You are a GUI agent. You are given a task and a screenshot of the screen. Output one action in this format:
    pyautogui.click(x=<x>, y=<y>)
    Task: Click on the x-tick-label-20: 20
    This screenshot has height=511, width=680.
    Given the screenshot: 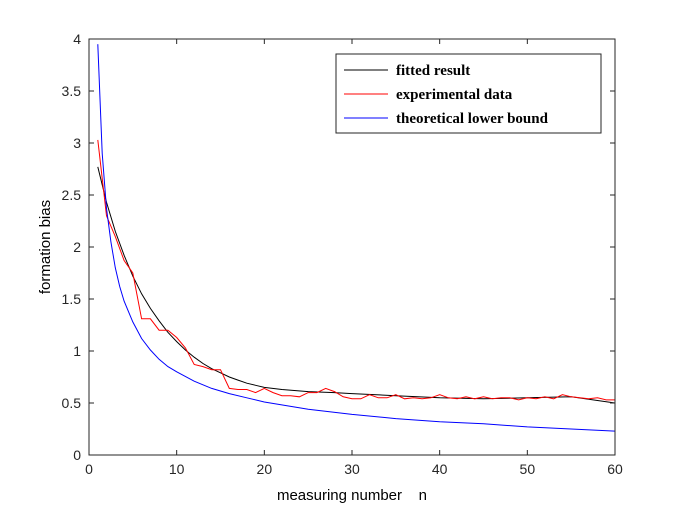 What is the action you would take?
    pyautogui.click(x=265, y=469)
    